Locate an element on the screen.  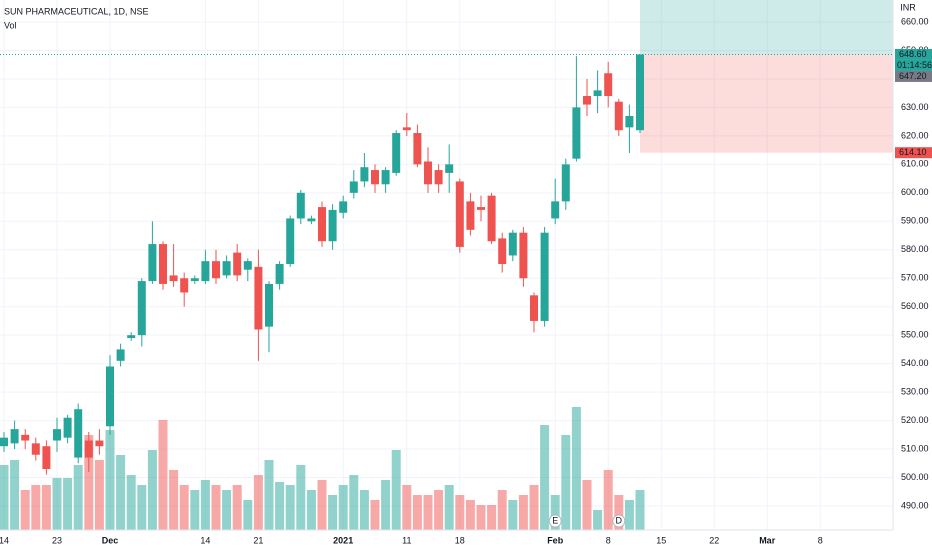
x-tick-label: 18 is located at coordinates (460, 540).